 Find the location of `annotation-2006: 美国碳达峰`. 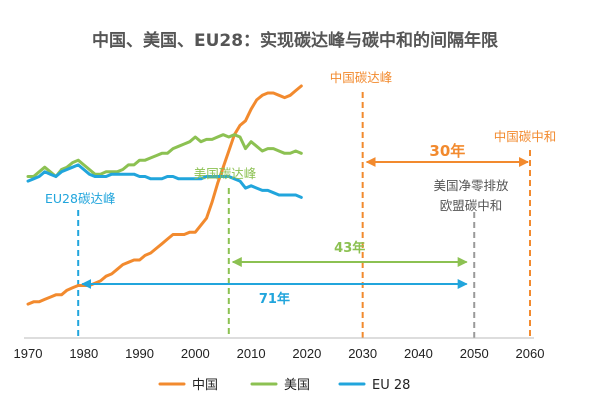

annotation-2006: 美国碳达峰 is located at coordinates (225, 173).